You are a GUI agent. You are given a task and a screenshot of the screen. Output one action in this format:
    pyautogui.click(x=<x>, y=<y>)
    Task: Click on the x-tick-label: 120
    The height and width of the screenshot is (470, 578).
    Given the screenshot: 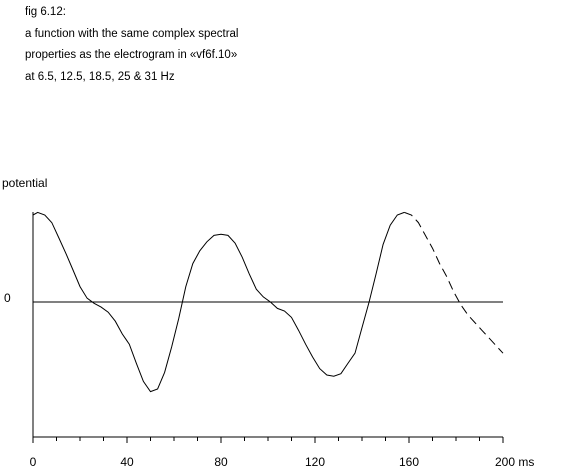 What is the action you would take?
    pyautogui.click(x=315, y=462)
    